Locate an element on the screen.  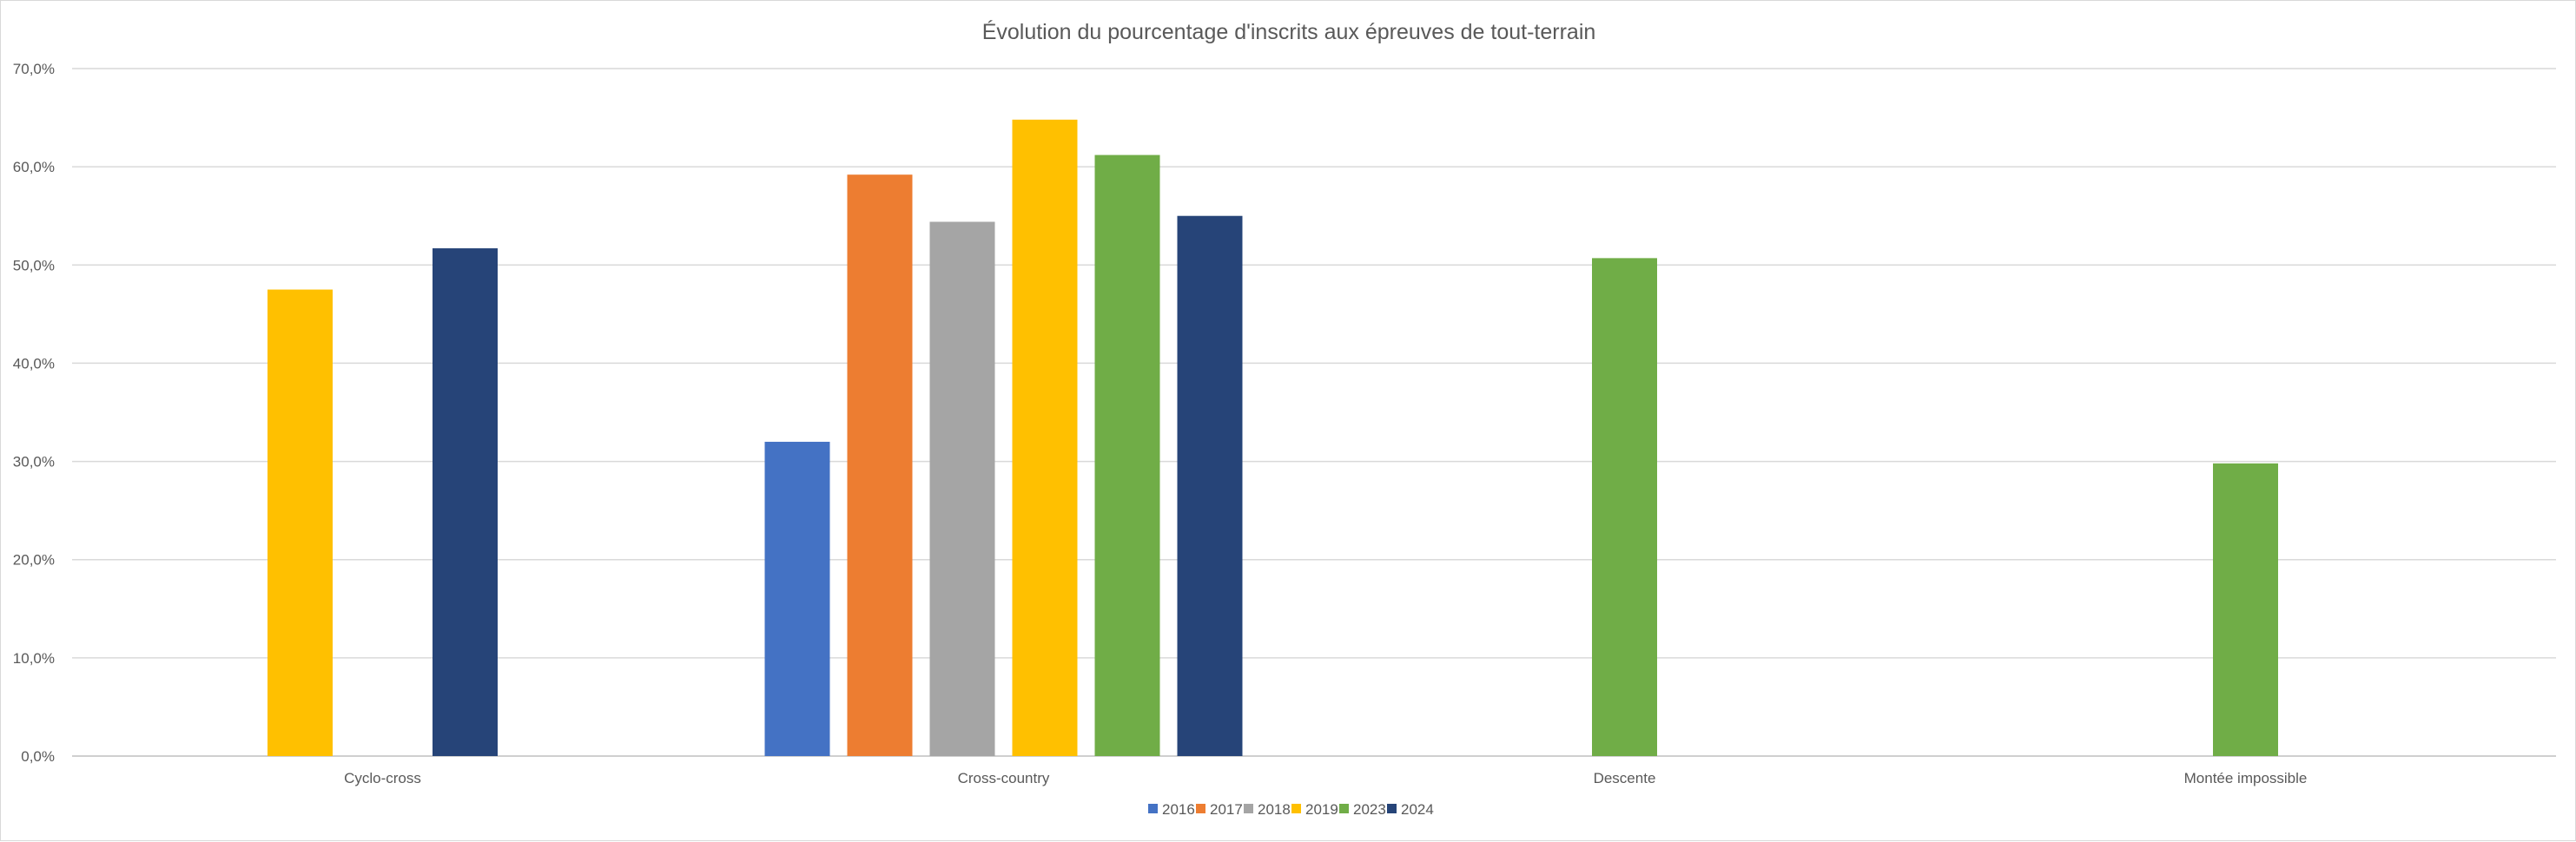
legend-label-2023: 2023 is located at coordinates (1370, 809).